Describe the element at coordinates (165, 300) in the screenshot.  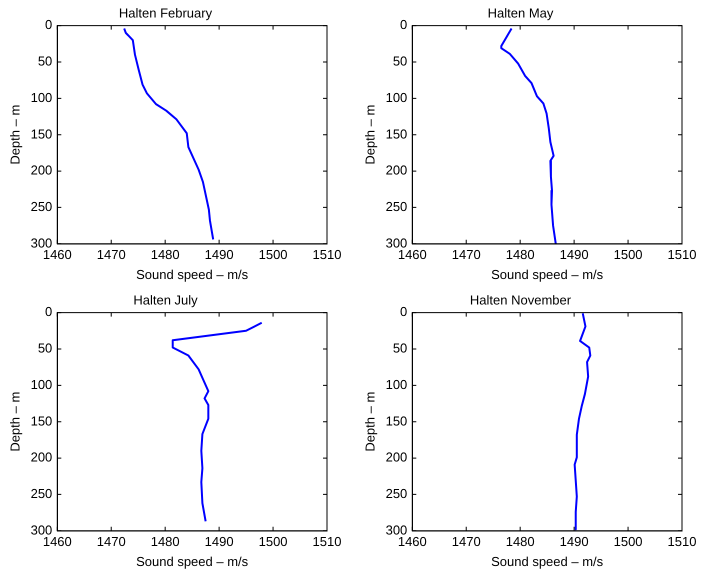
I see `chart-title: Halten July` at that location.